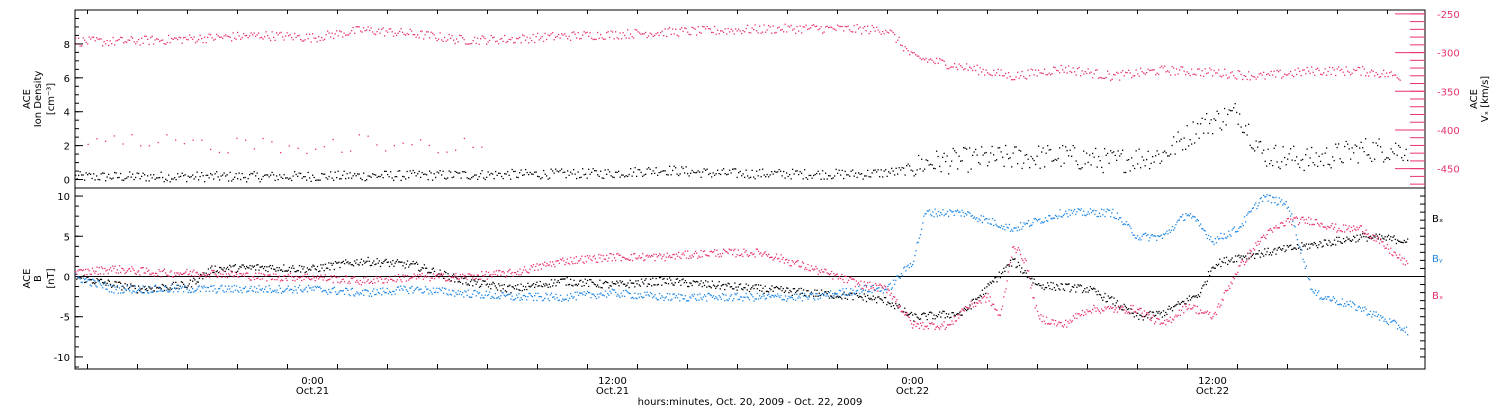  Describe the element at coordinates (67, 277) in the screenshot. I see `y-tick-label: 0` at that location.